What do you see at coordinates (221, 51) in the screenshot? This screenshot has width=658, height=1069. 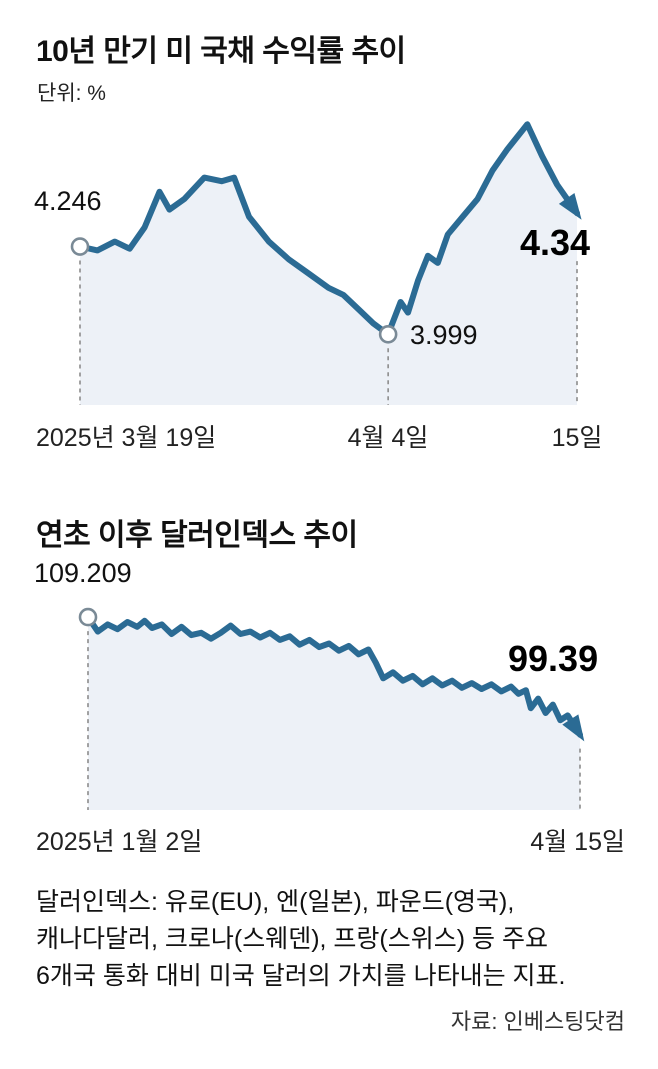 I see `chart1-title: 10년 만기 미 국채 수익률 추이` at bounding box center [221, 51].